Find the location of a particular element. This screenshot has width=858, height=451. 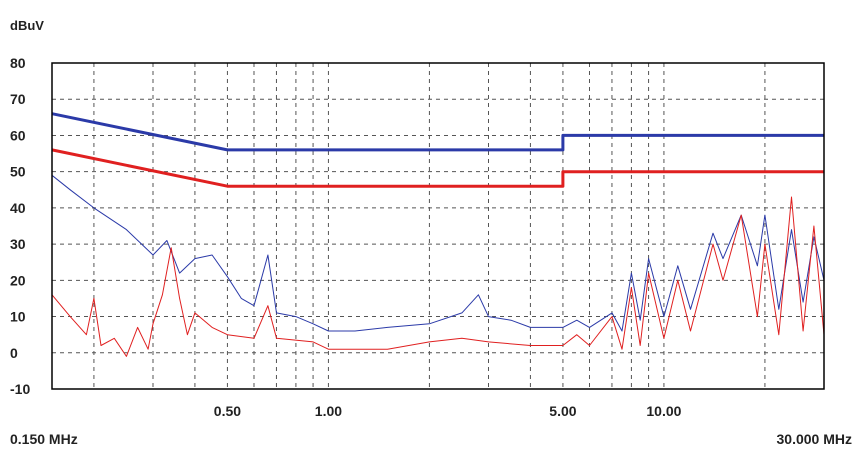

y-tick-label: -10 is located at coordinates (20, 389).